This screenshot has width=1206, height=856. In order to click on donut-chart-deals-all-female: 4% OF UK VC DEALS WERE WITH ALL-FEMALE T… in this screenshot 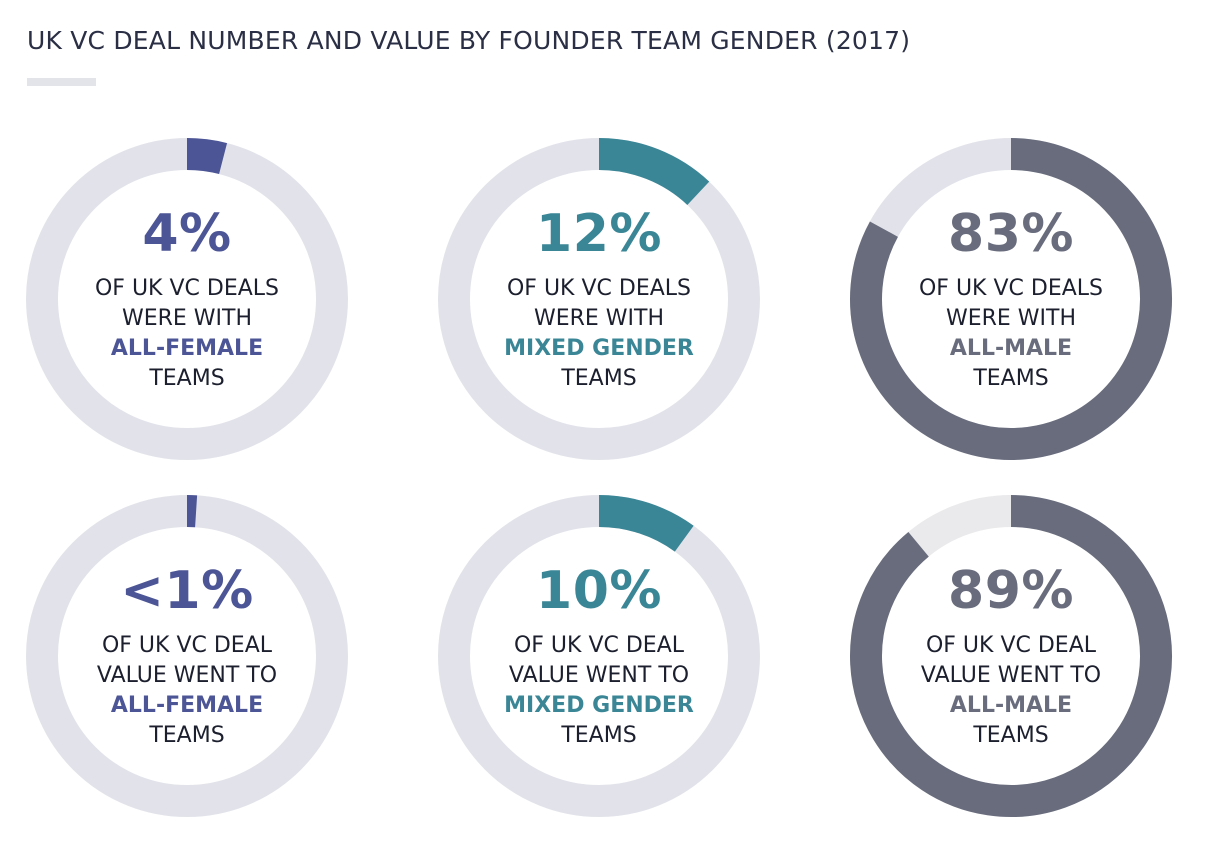, I will do `click(187, 299)`.